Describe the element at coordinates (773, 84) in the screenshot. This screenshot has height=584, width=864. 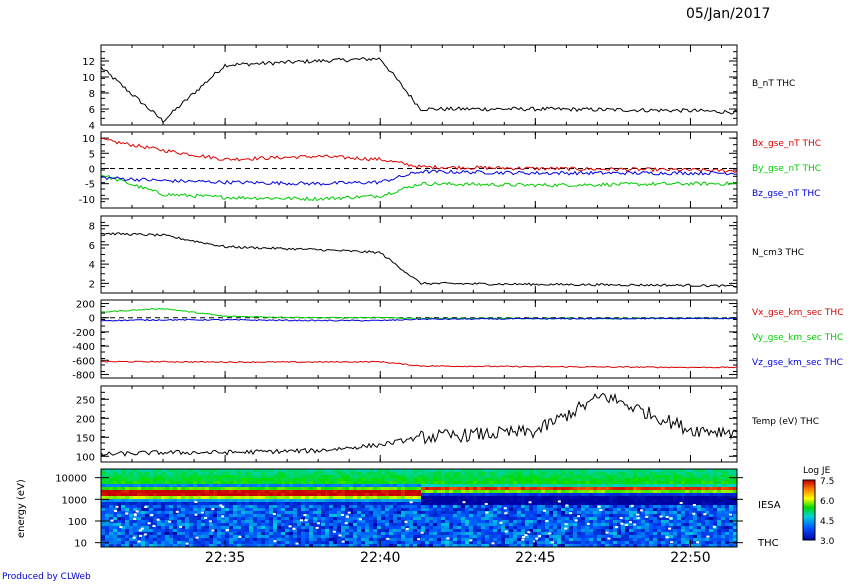
I see `series-label: B_nT THC` at that location.